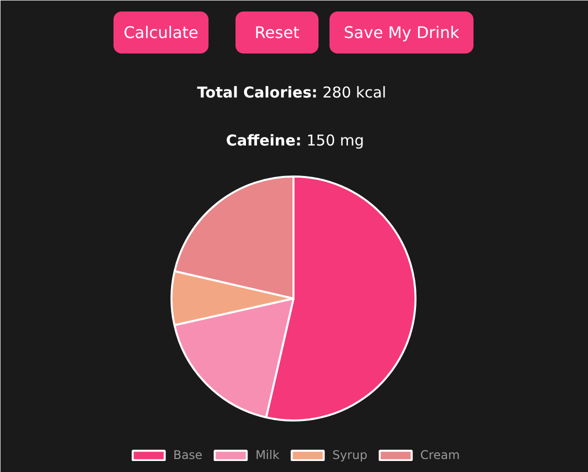 This screenshot has width=588, height=472. Describe the element at coordinates (277, 32) in the screenshot. I see `text: Reset` at that location.